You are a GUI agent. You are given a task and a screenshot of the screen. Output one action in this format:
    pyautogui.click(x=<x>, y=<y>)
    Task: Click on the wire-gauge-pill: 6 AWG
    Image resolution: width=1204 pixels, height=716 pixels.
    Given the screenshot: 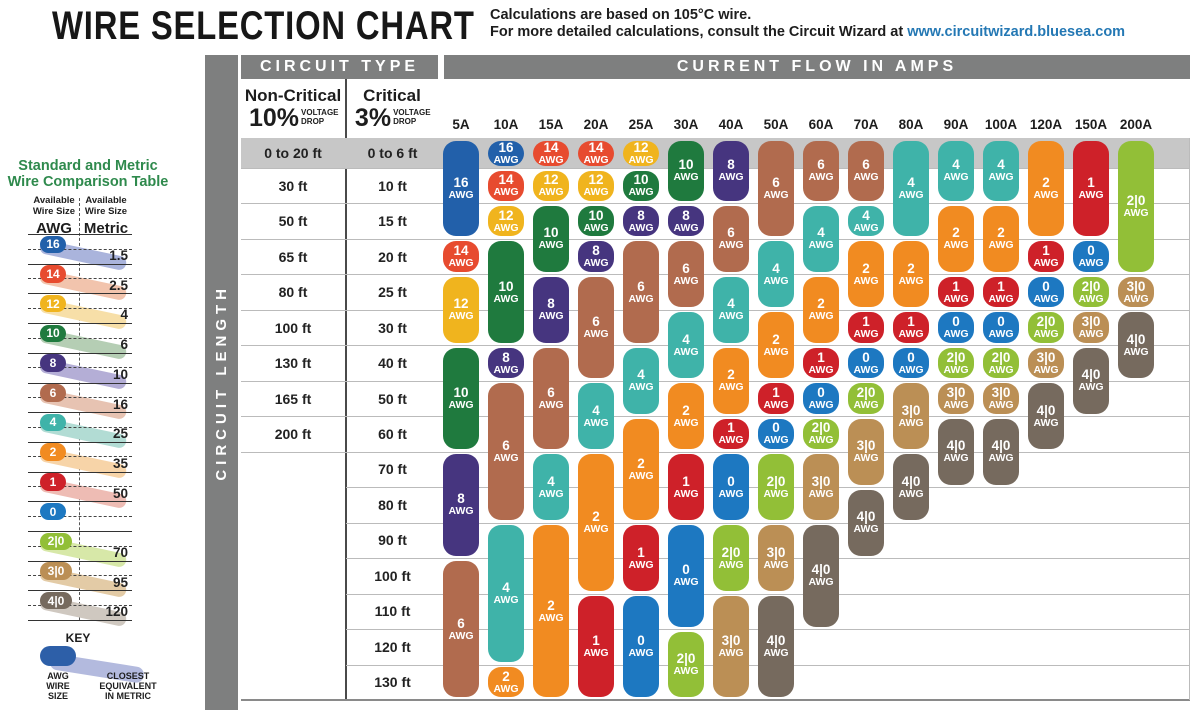 What is the action you would take?
    pyautogui.click(x=506, y=452)
    